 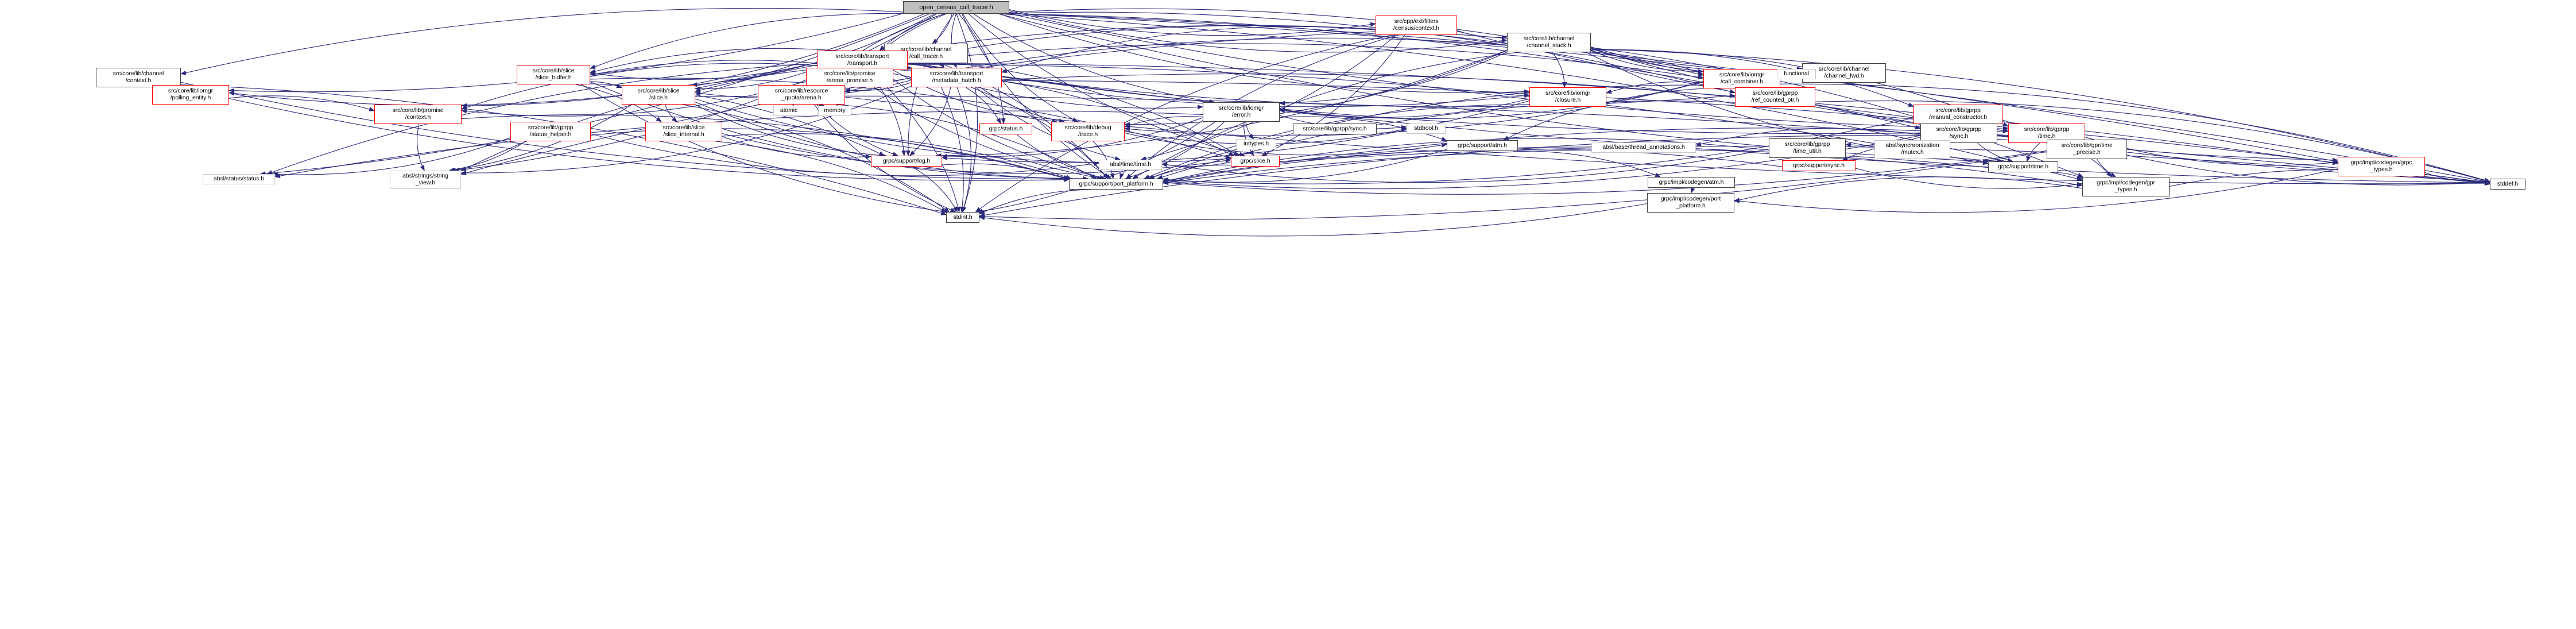 What do you see at coordinates (1192, 22) in the screenshot?
I see `edge-root-to-census_context` at bounding box center [1192, 22].